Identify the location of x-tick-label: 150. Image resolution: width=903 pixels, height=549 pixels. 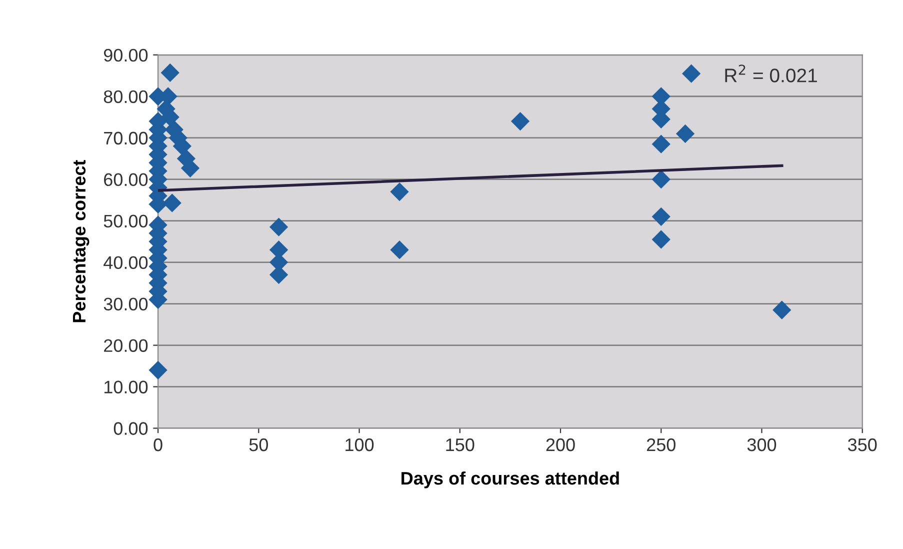
(460, 445).